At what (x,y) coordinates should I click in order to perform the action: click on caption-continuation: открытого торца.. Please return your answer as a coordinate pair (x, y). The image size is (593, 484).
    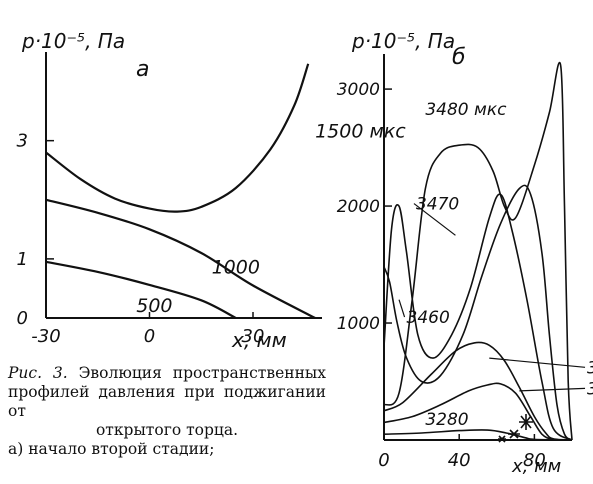
    Looking at the image, I should click on (167, 430).